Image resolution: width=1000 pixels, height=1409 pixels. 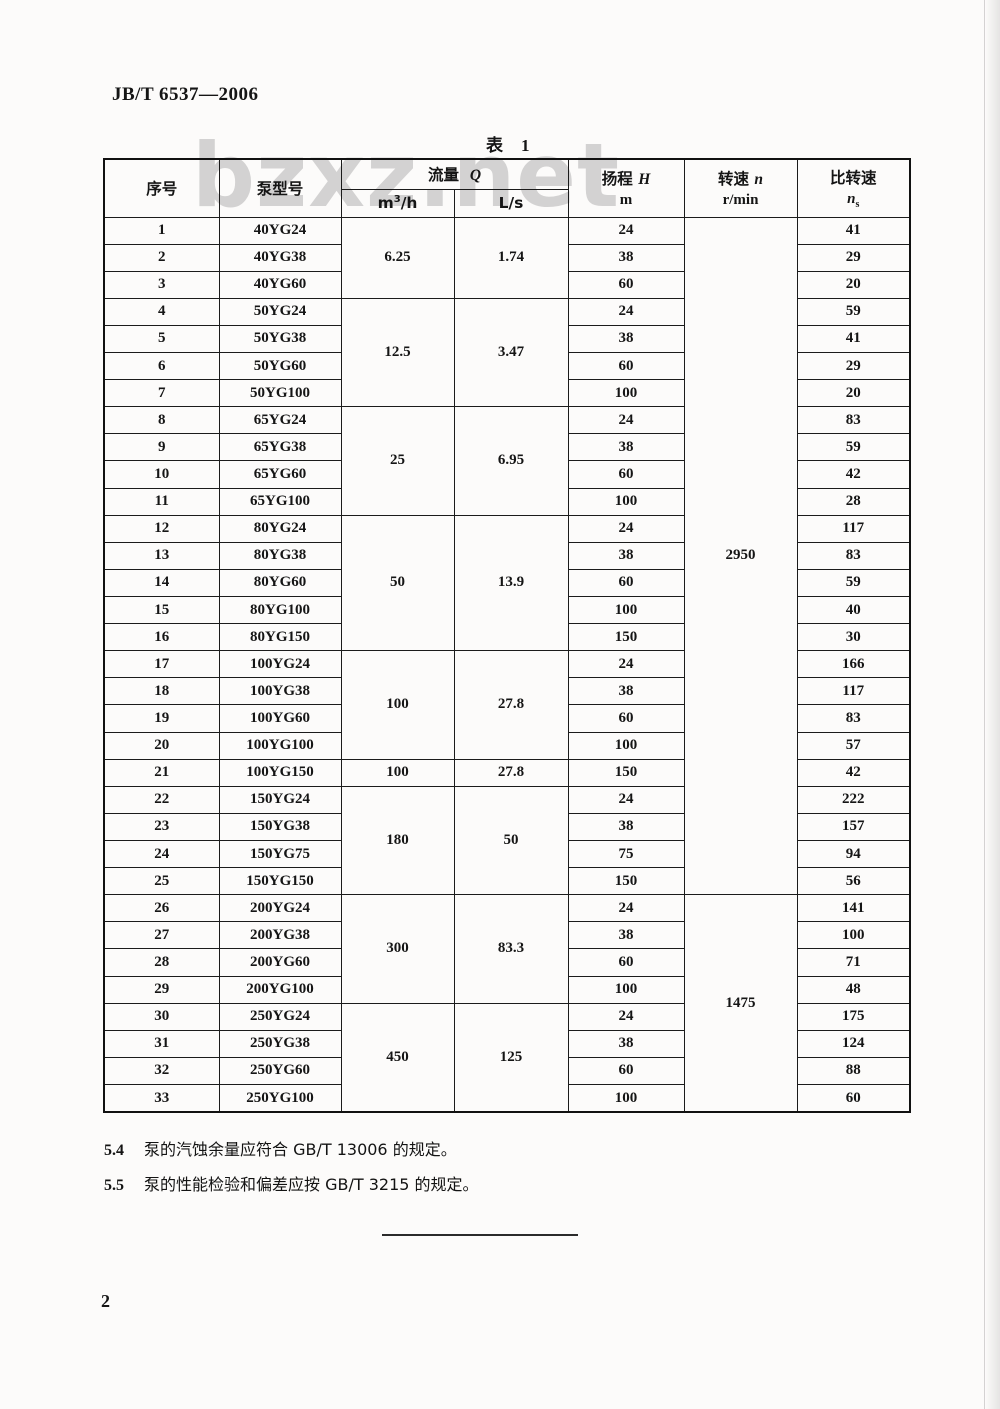 What do you see at coordinates (161, 691) in the screenshot?
I see `seq-cell: 18` at bounding box center [161, 691].